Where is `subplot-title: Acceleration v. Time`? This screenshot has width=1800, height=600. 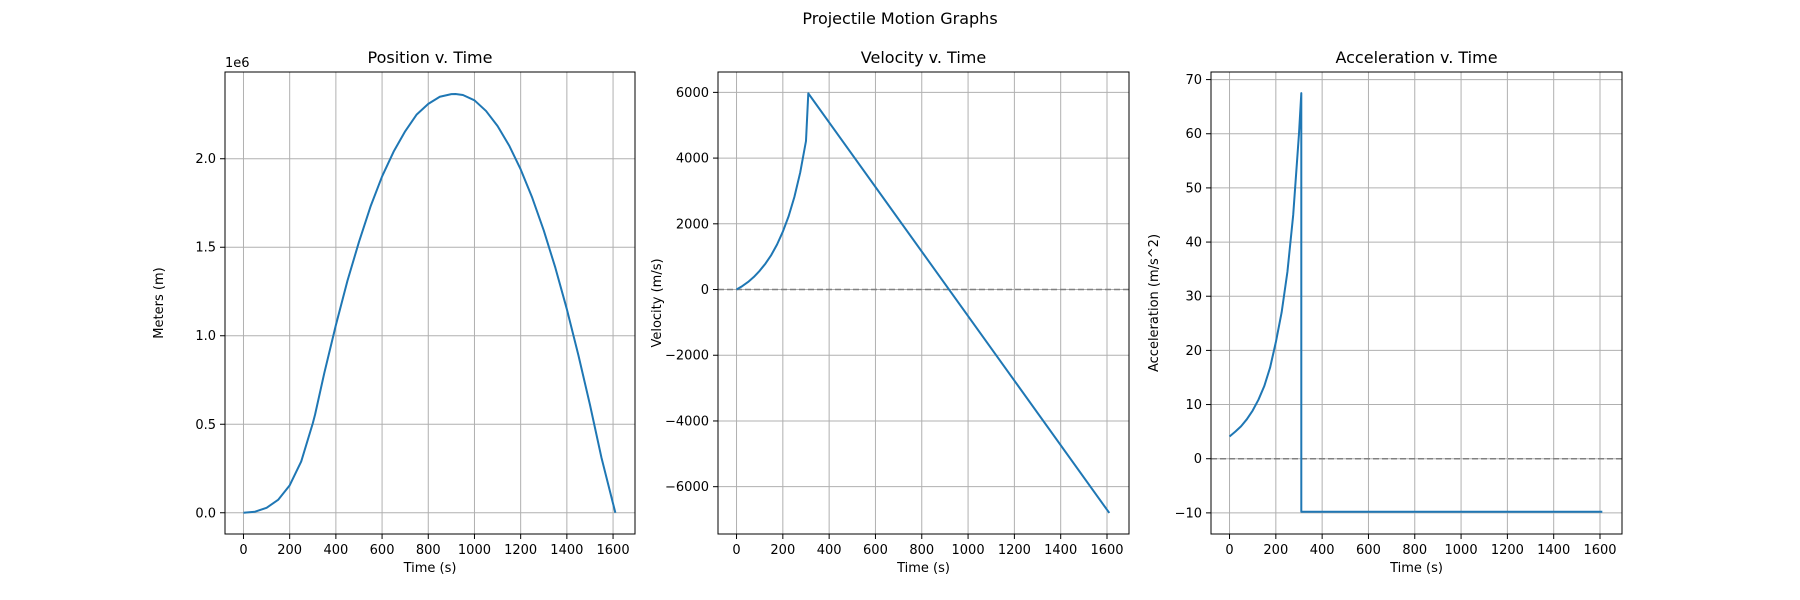
subplot-title: Acceleration v. Time is located at coordinates (1416, 57).